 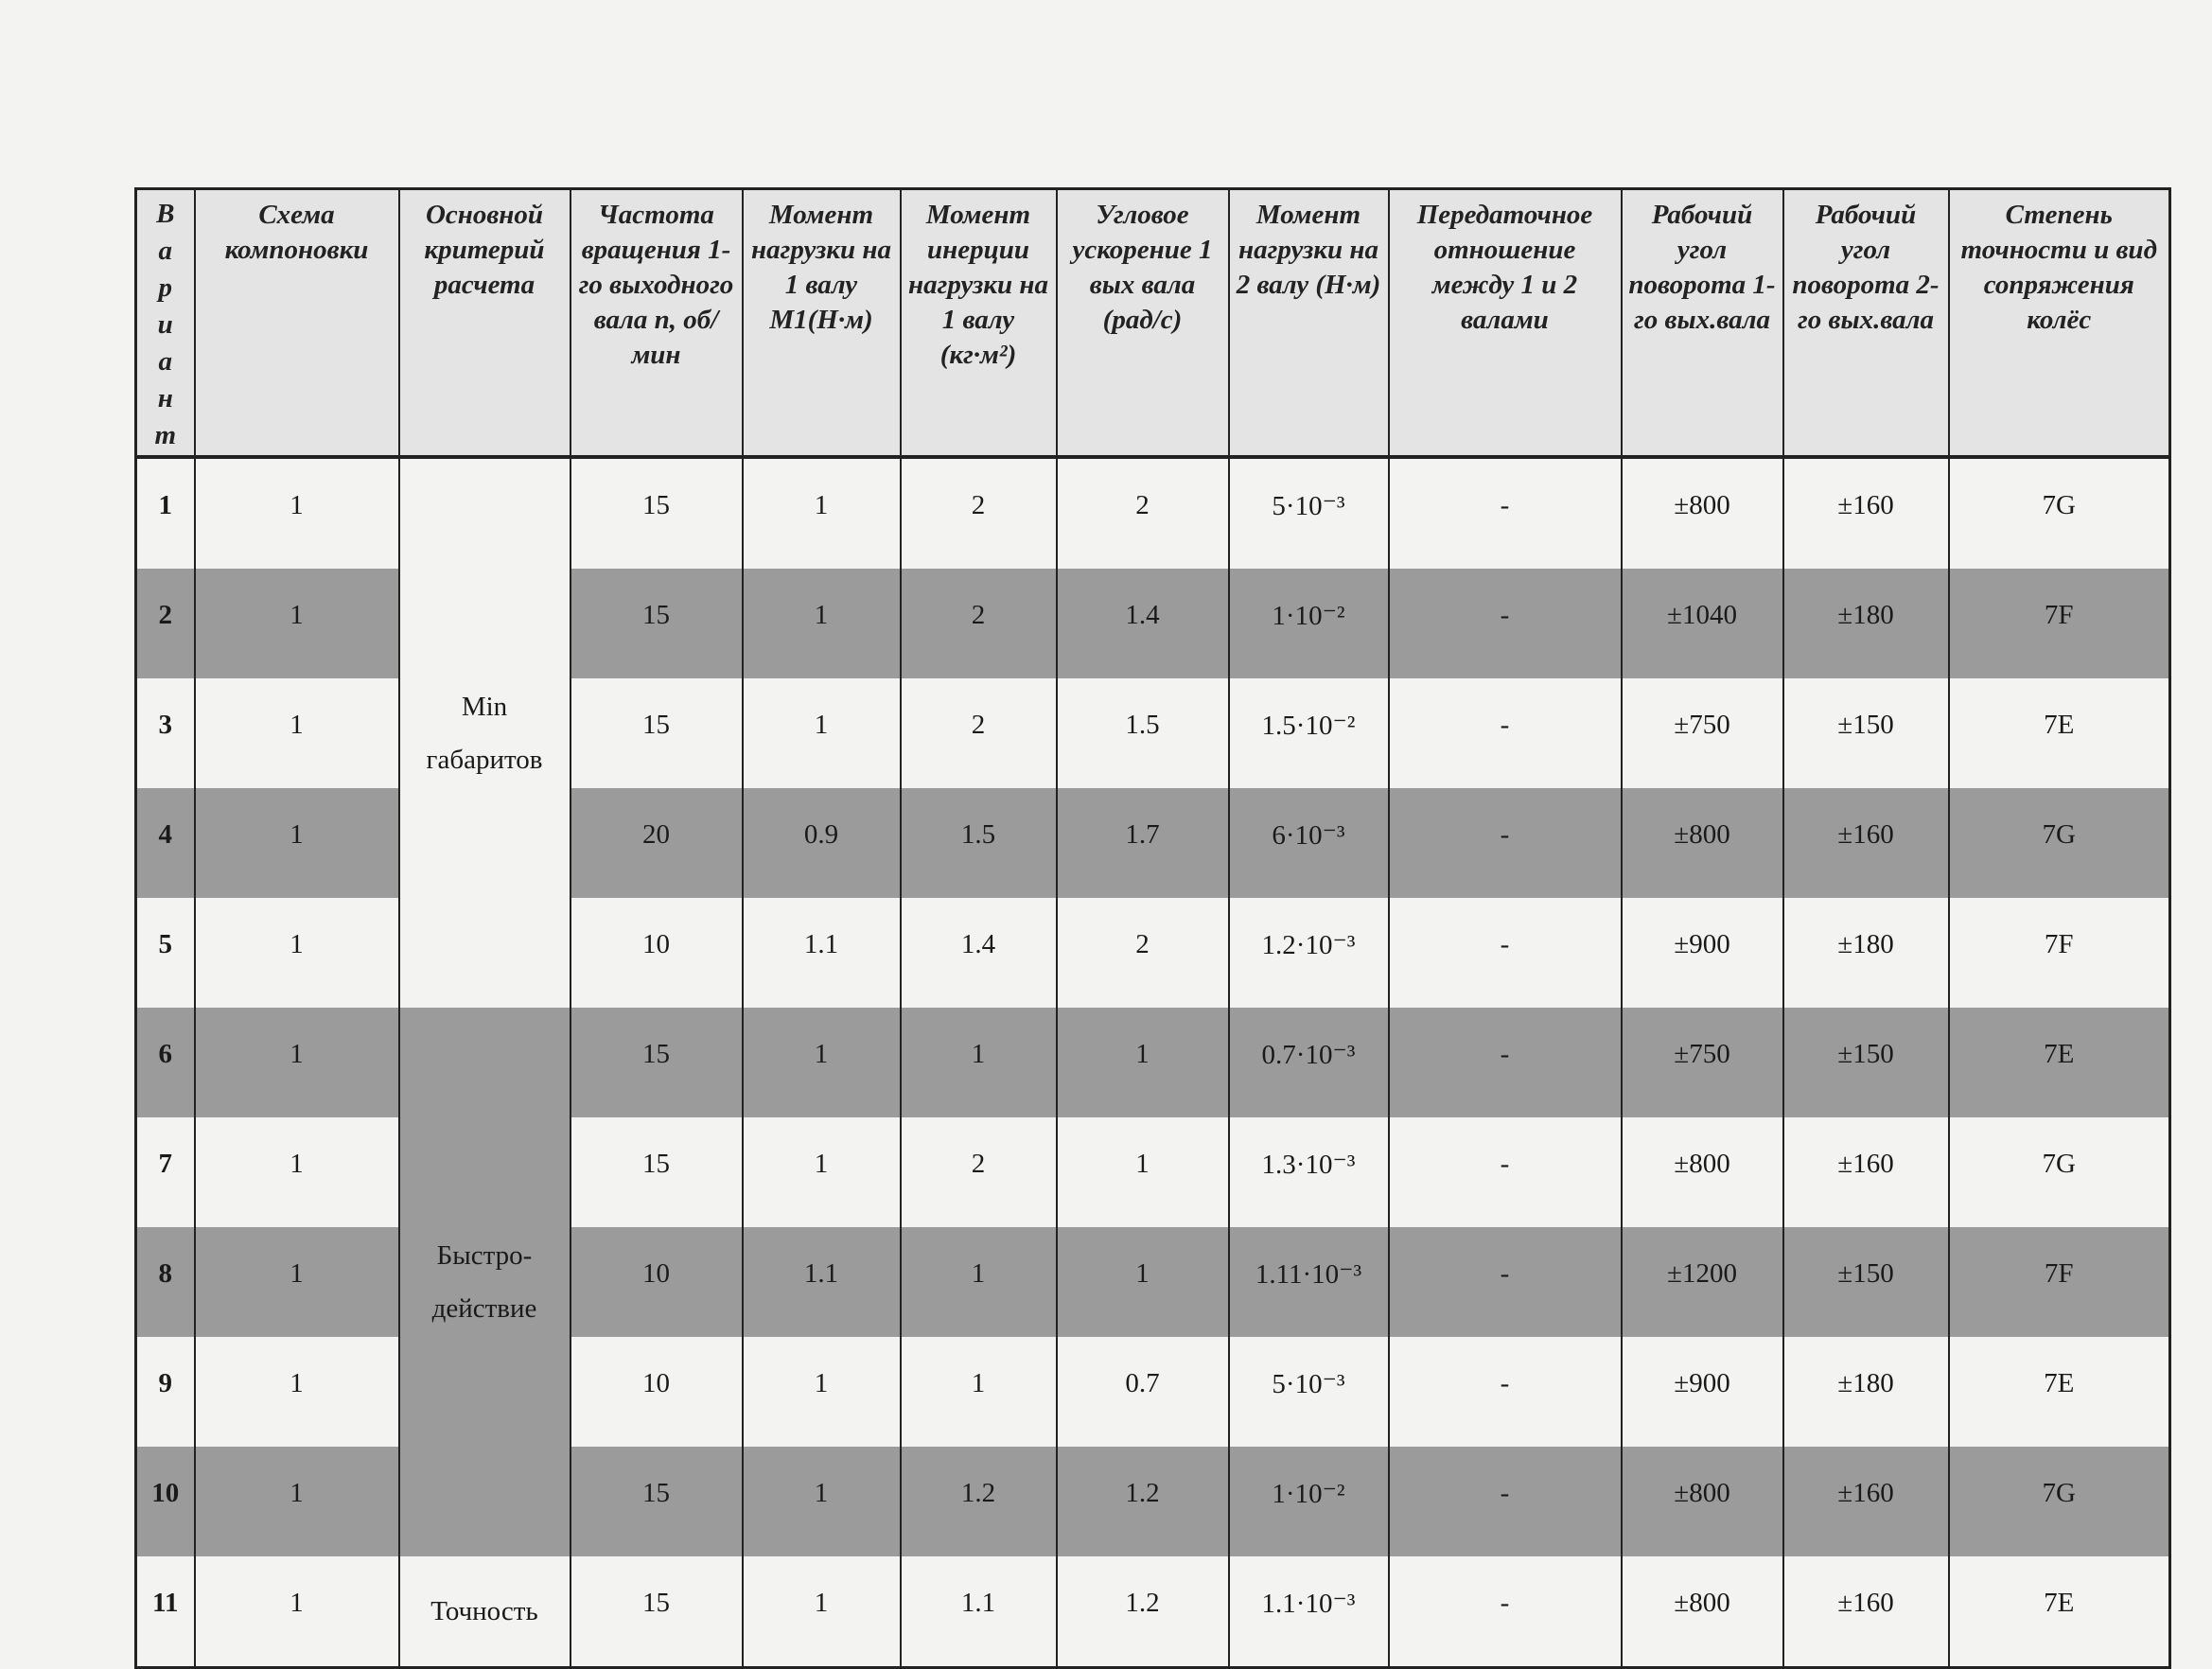 What do you see at coordinates (484, 732) in the screenshot?
I see `cell-main-criterion: Min габаритов` at bounding box center [484, 732].